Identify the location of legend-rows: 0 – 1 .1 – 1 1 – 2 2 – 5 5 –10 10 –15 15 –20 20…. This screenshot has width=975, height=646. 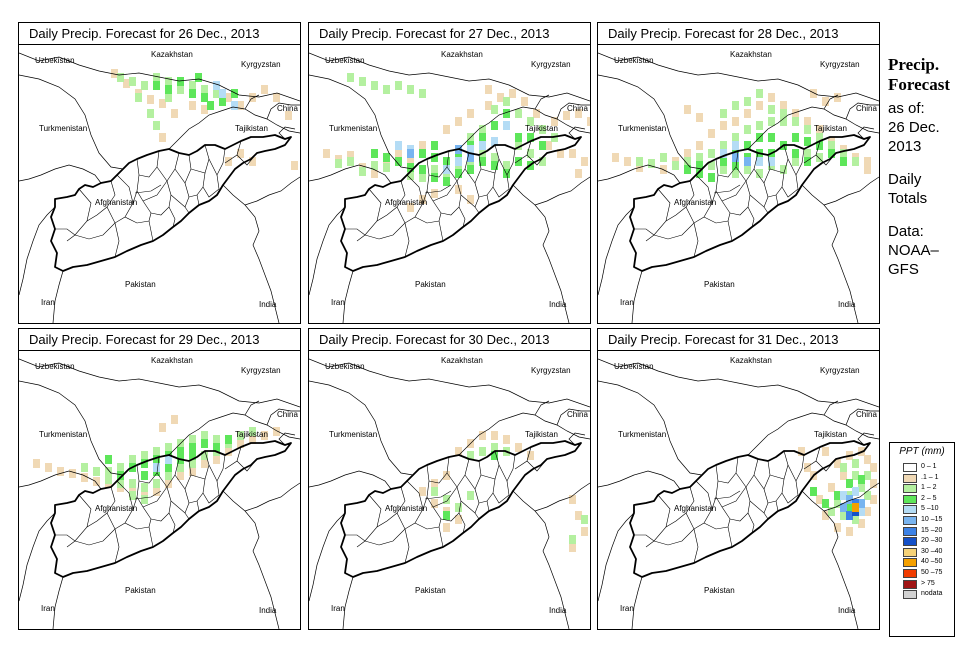
(922, 531).